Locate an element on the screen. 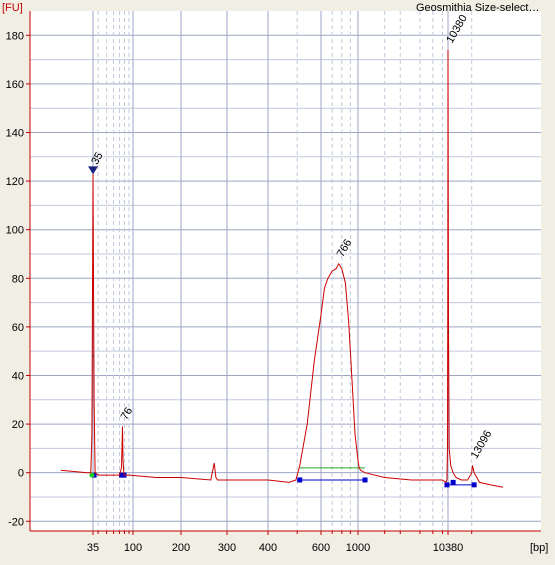  x-tick-label: 400 is located at coordinates (268, 548).